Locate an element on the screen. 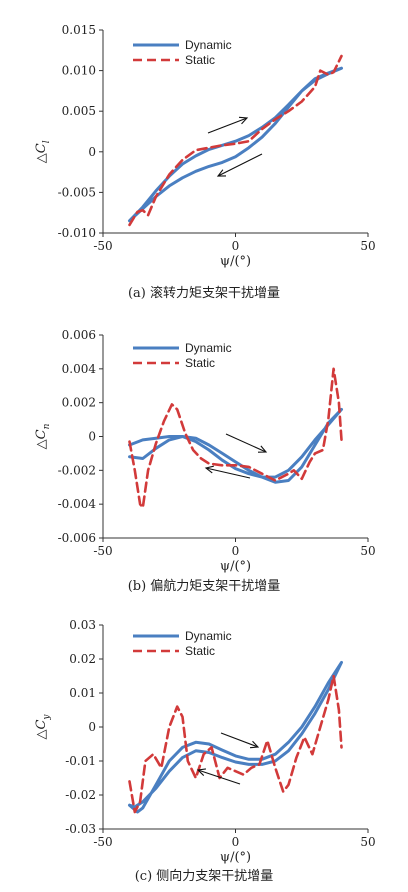 The image size is (408, 892). y-axis-label: △Cl is located at coordinates (43, 151).